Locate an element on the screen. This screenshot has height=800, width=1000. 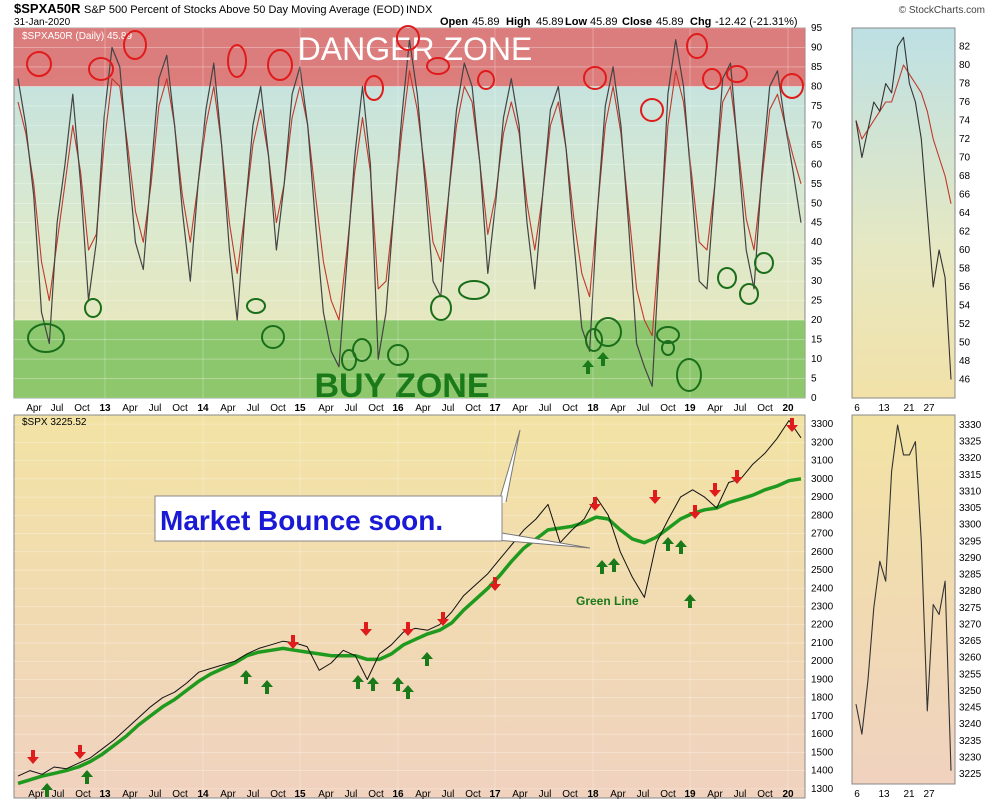
top-ytick-label: 40 is located at coordinates (817, 242).